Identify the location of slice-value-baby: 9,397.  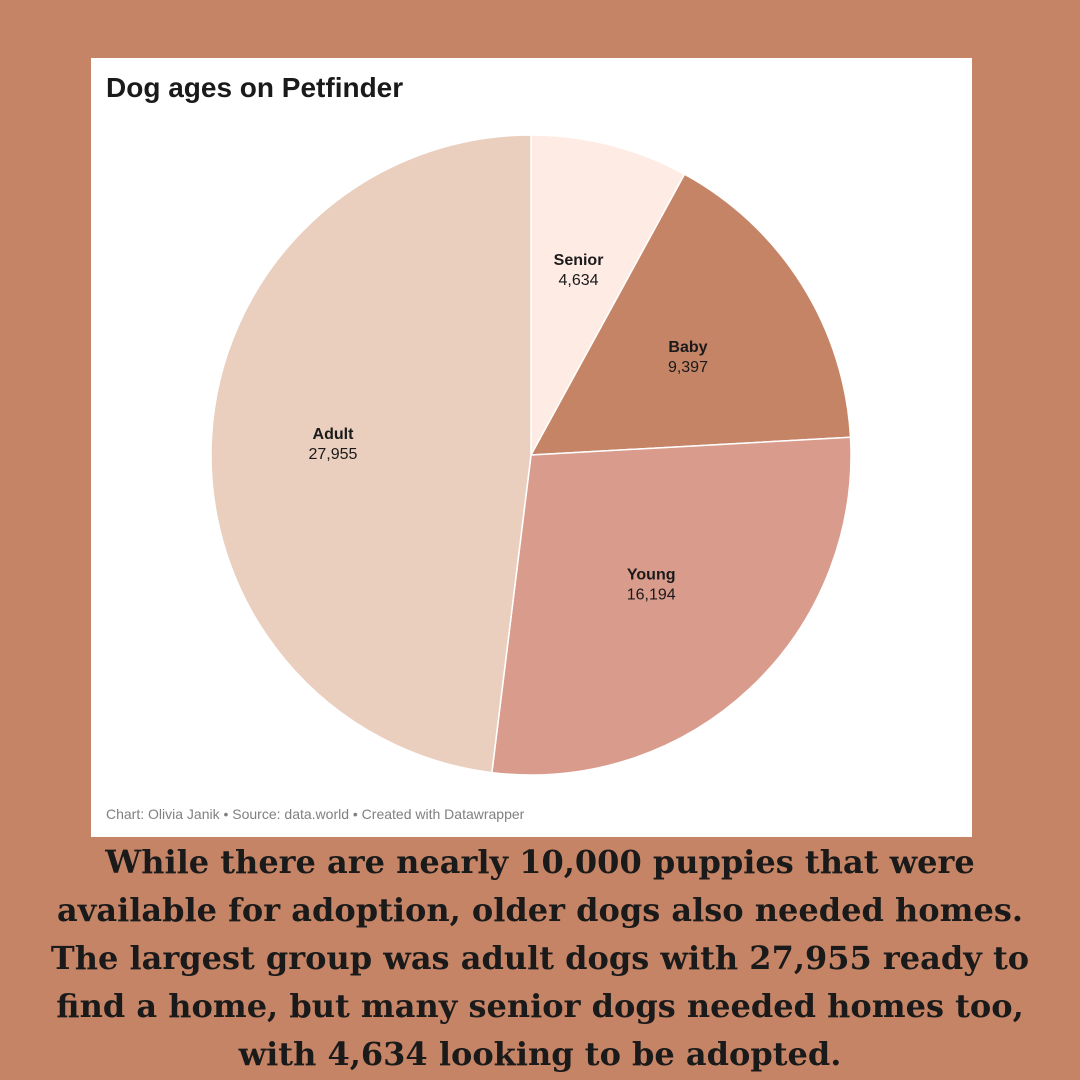
(688, 367).